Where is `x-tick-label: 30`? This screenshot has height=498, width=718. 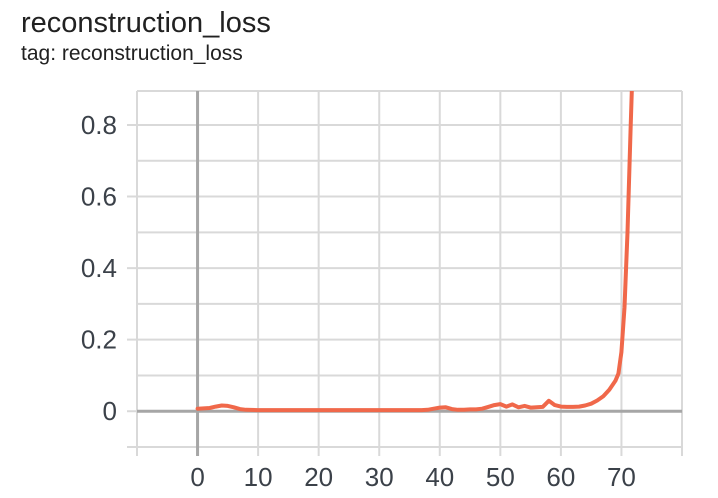 x-tick-label: 30 is located at coordinates (379, 477).